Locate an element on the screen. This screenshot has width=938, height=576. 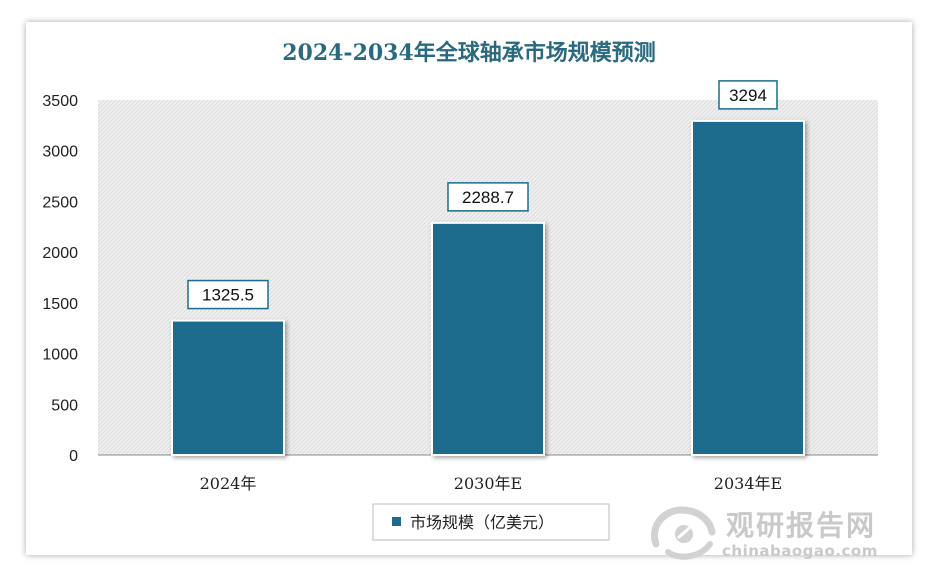
y-tick-label: 3000 is located at coordinates (60, 152).